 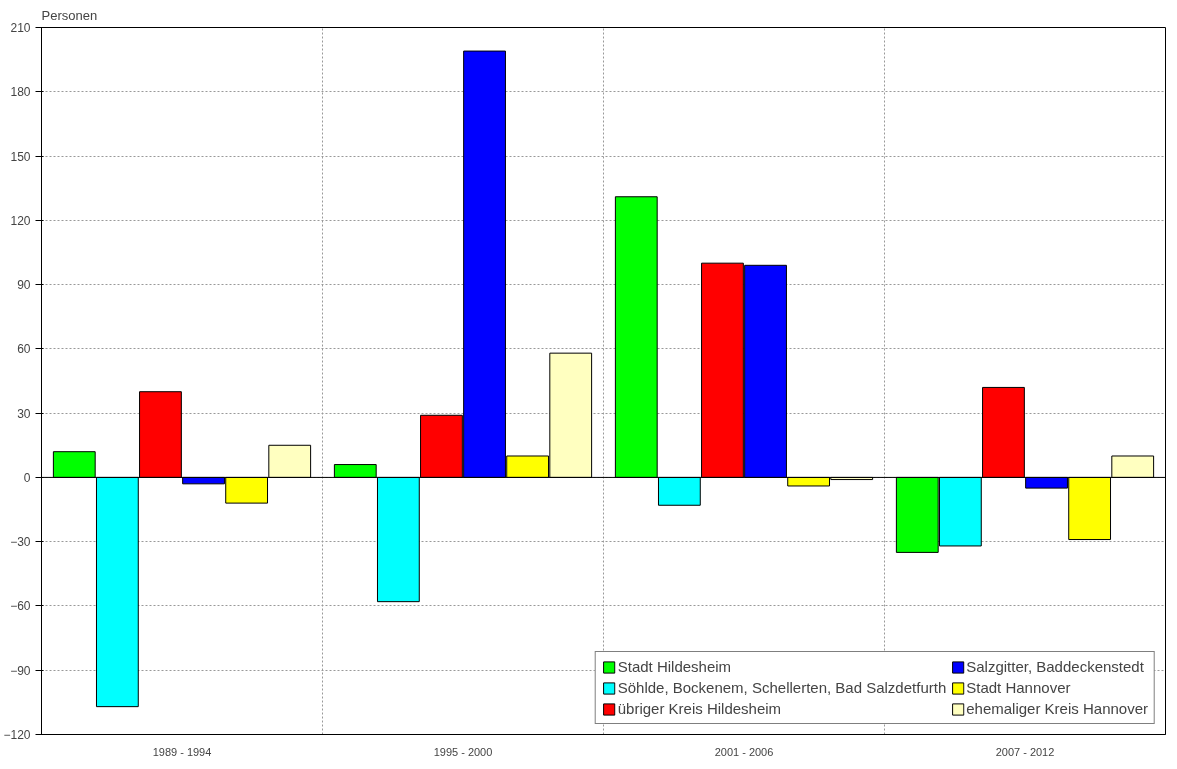 What do you see at coordinates (20, 156) in the screenshot?
I see `y-tick-label: 150` at bounding box center [20, 156].